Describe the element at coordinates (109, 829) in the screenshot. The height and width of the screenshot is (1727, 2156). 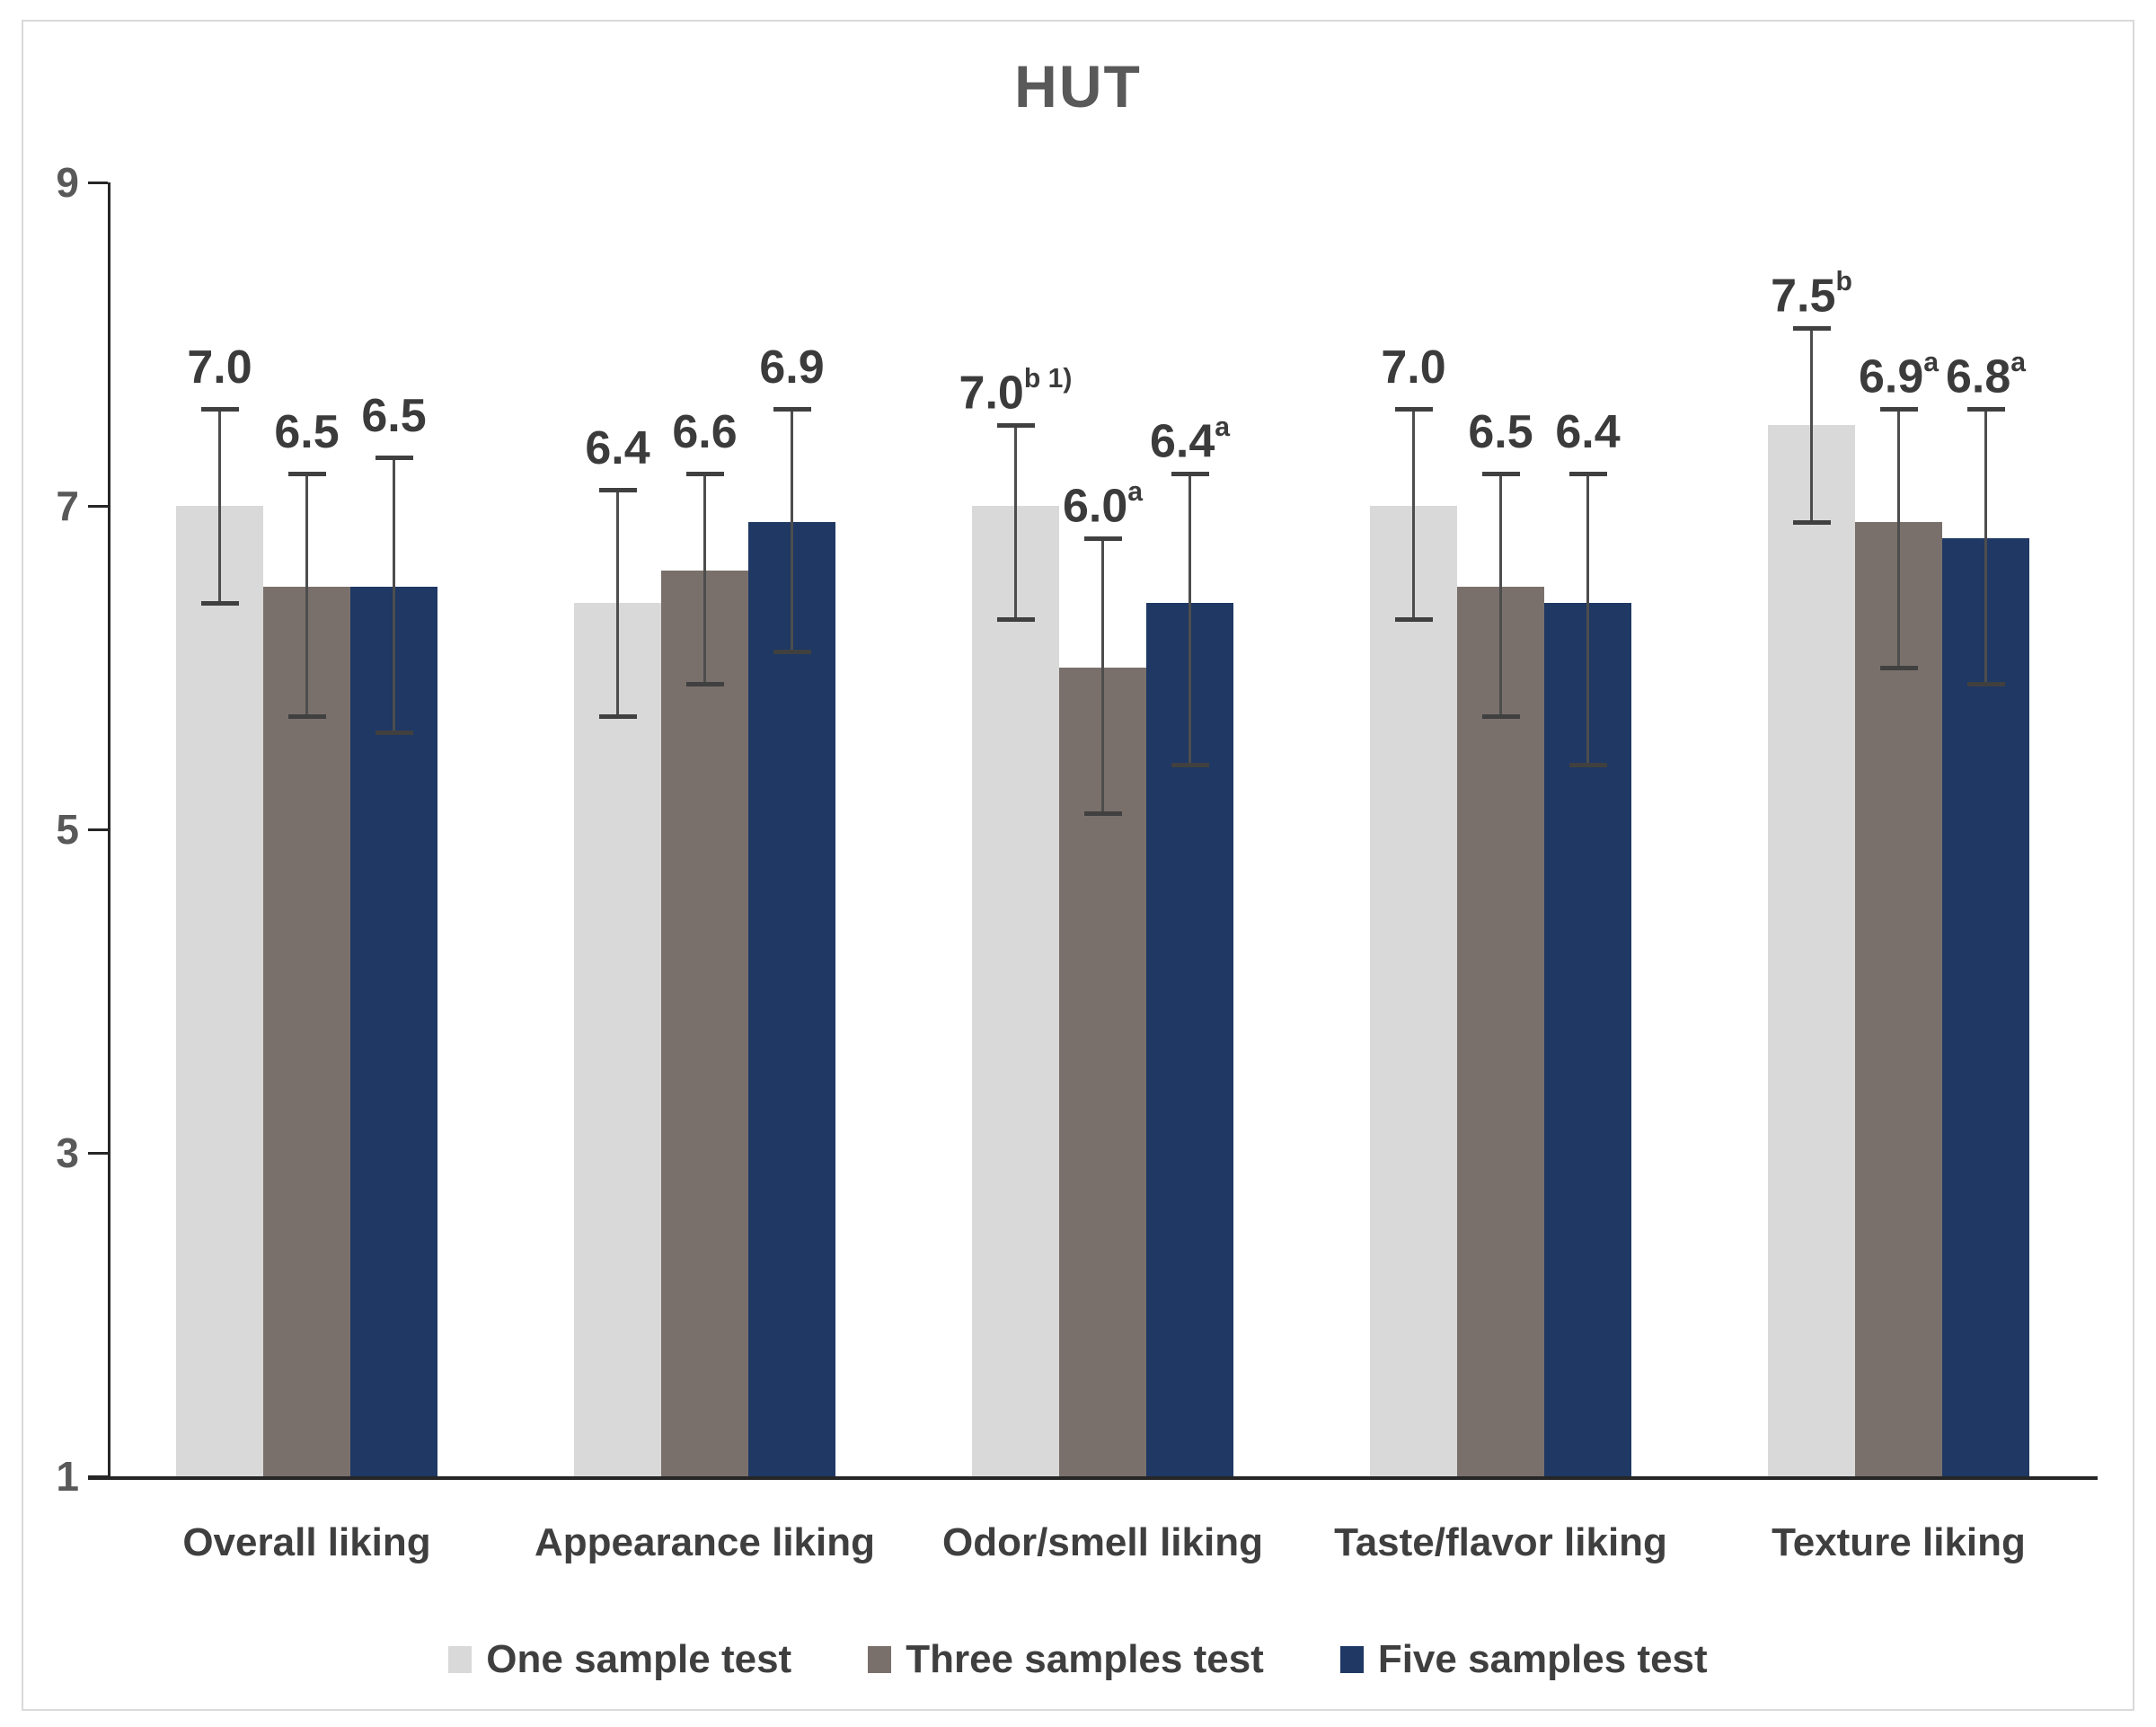
I see `y-axis` at that location.